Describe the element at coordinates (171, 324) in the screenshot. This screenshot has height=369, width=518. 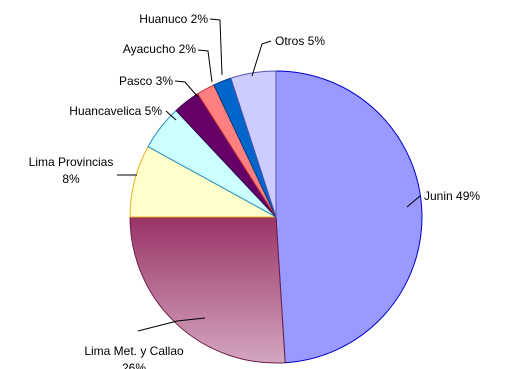
I see `leader-line-lima-met-y-callao` at that location.